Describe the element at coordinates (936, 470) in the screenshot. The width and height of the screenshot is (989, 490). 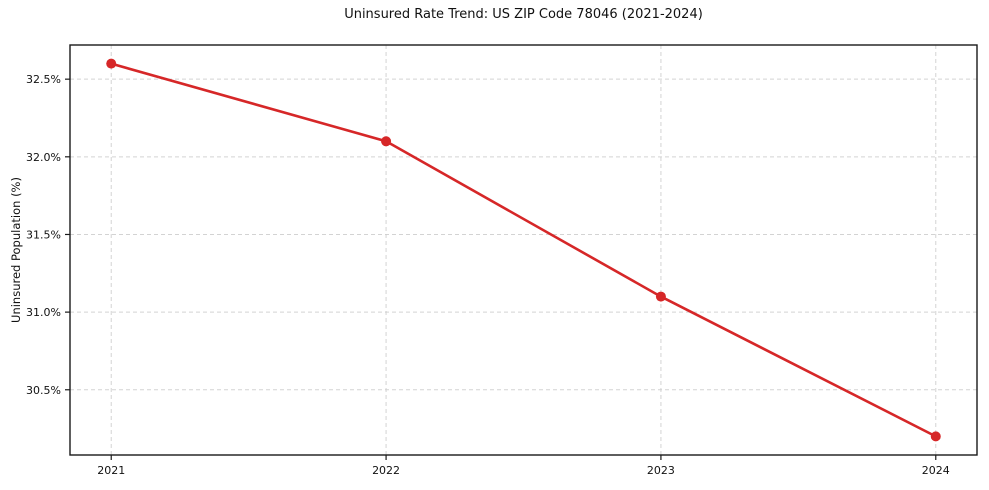
I see `x-tick-label: 2024` at that location.